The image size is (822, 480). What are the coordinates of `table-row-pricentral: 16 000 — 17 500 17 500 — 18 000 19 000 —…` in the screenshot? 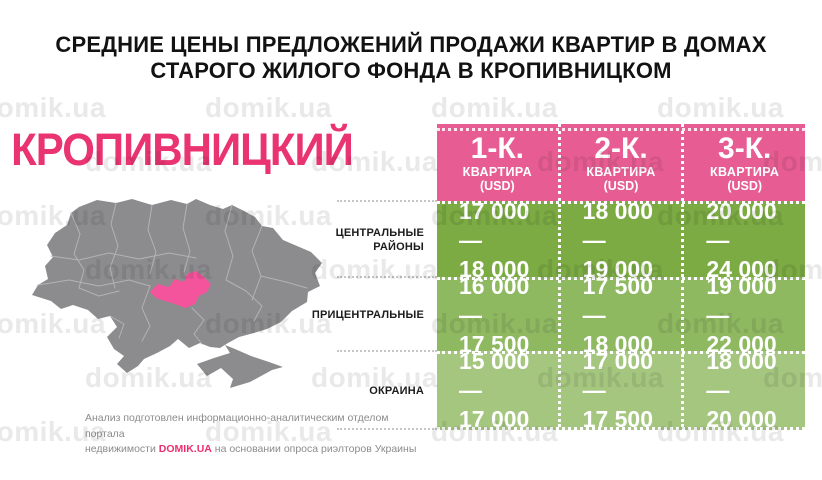 It's located at (621, 315).